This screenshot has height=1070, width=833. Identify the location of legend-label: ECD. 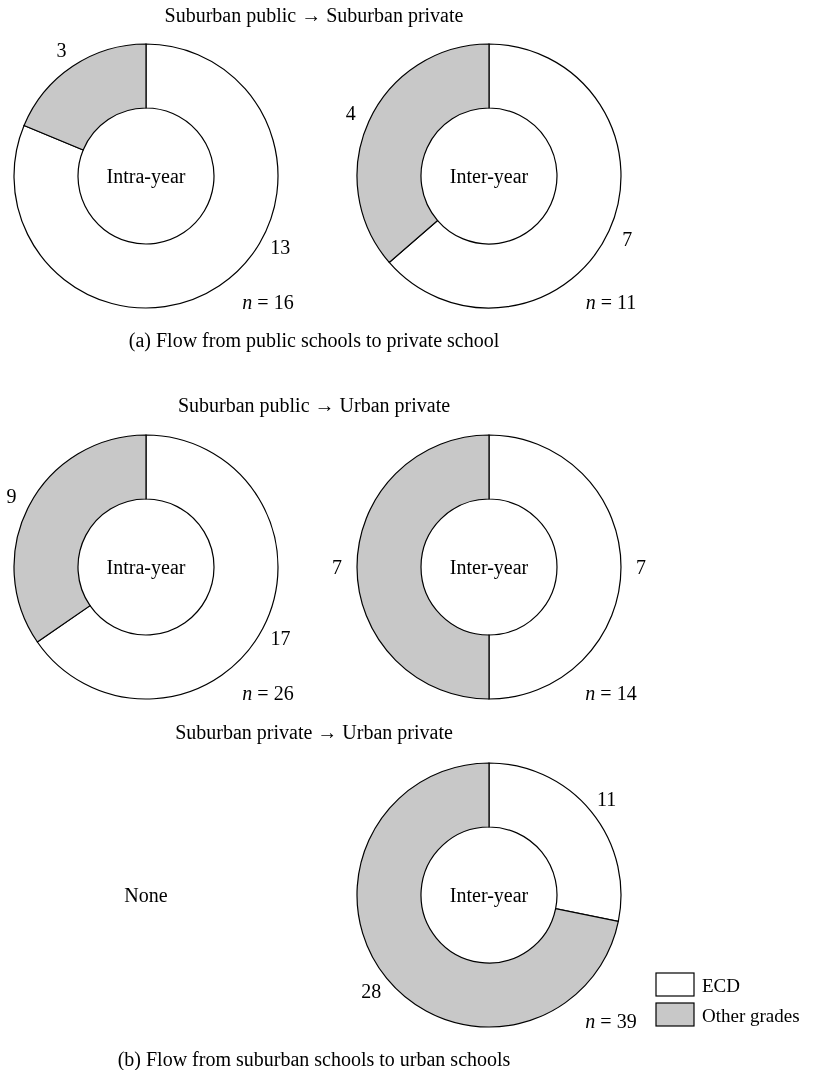
(721, 985).